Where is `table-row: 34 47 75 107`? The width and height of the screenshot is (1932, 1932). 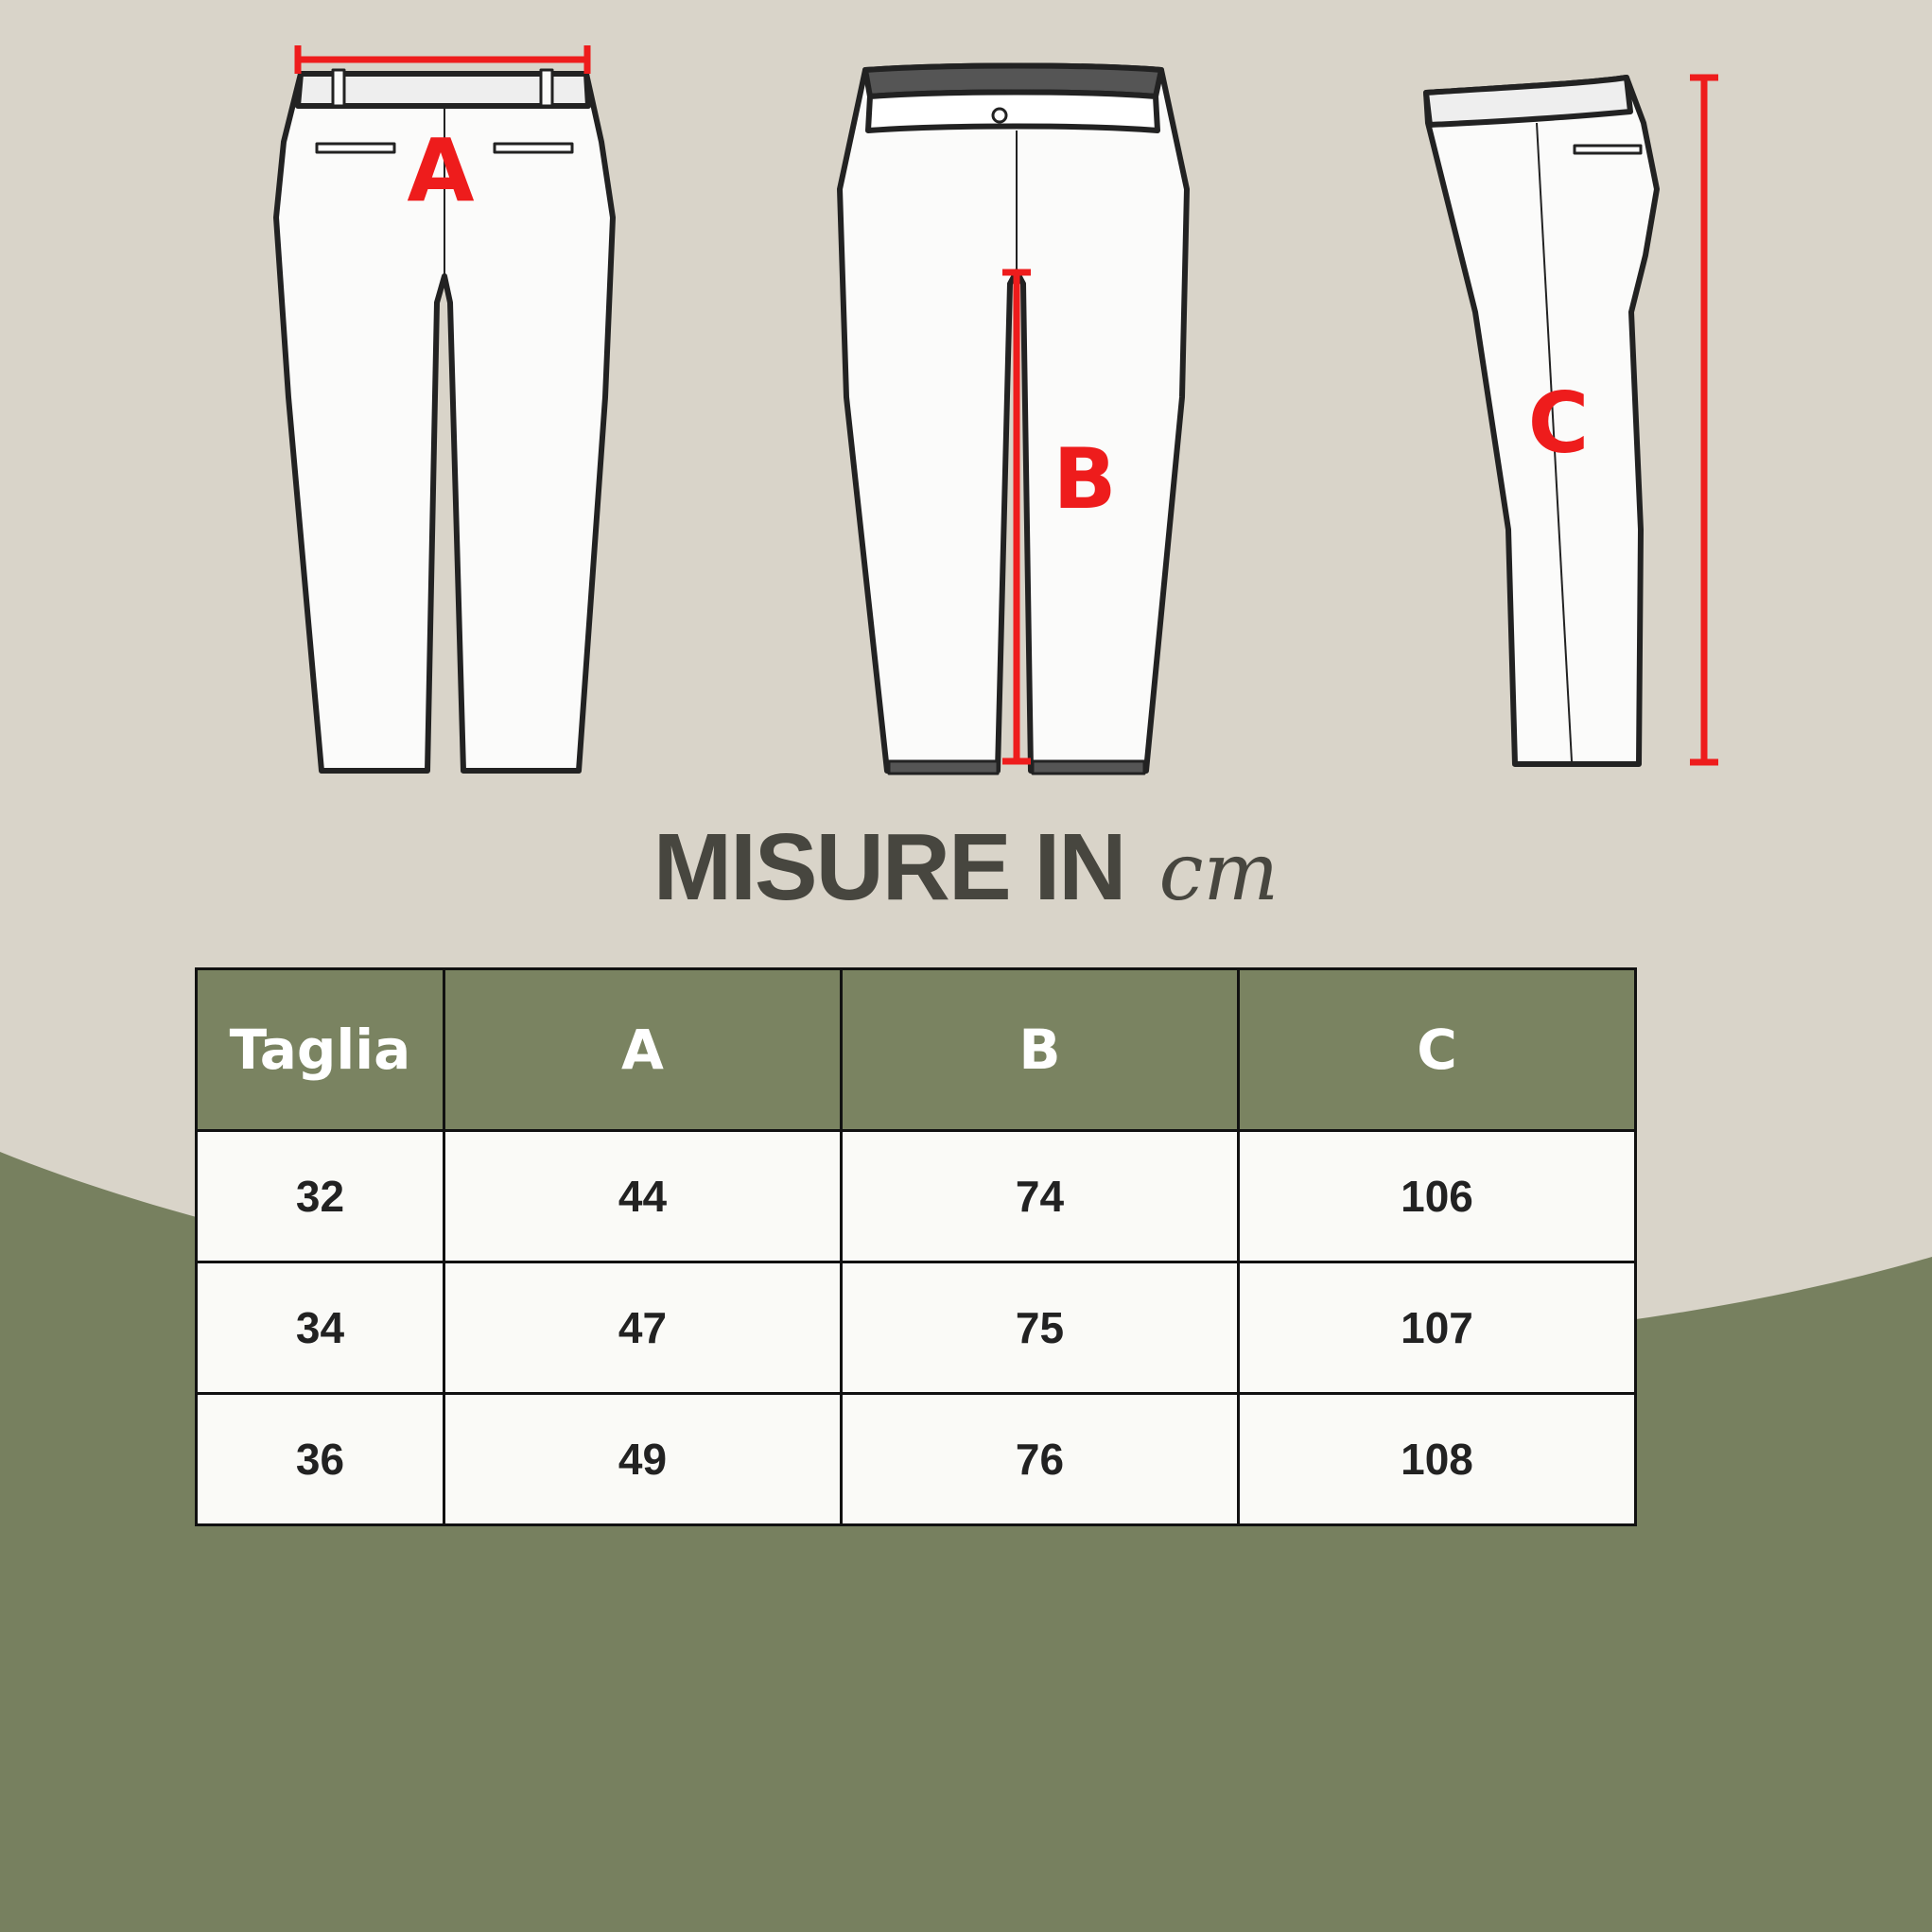
table-row: 34 47 75 107 is located at coordinates (916, 1328).